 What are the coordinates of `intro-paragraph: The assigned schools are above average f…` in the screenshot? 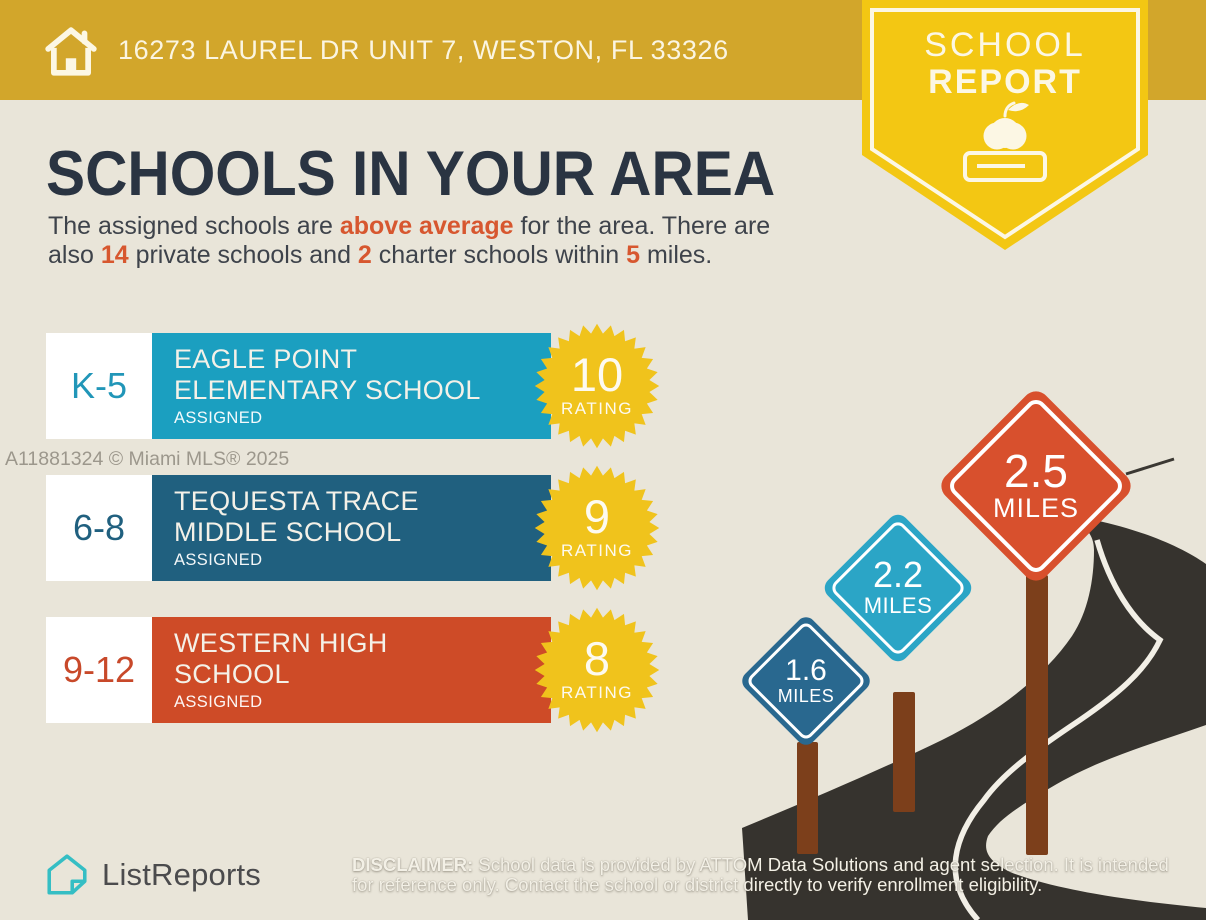 It's located at (463, 240).